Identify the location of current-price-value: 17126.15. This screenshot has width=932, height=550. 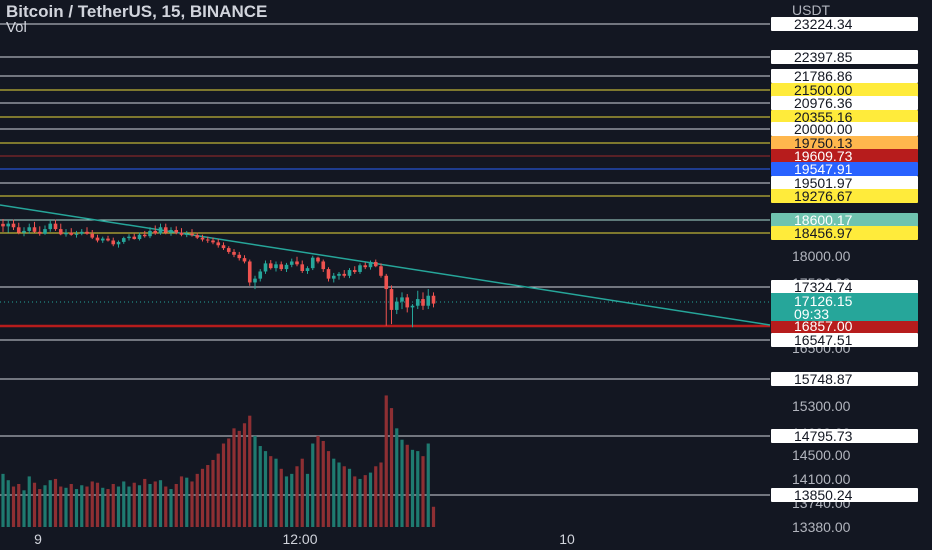
(823, 301).